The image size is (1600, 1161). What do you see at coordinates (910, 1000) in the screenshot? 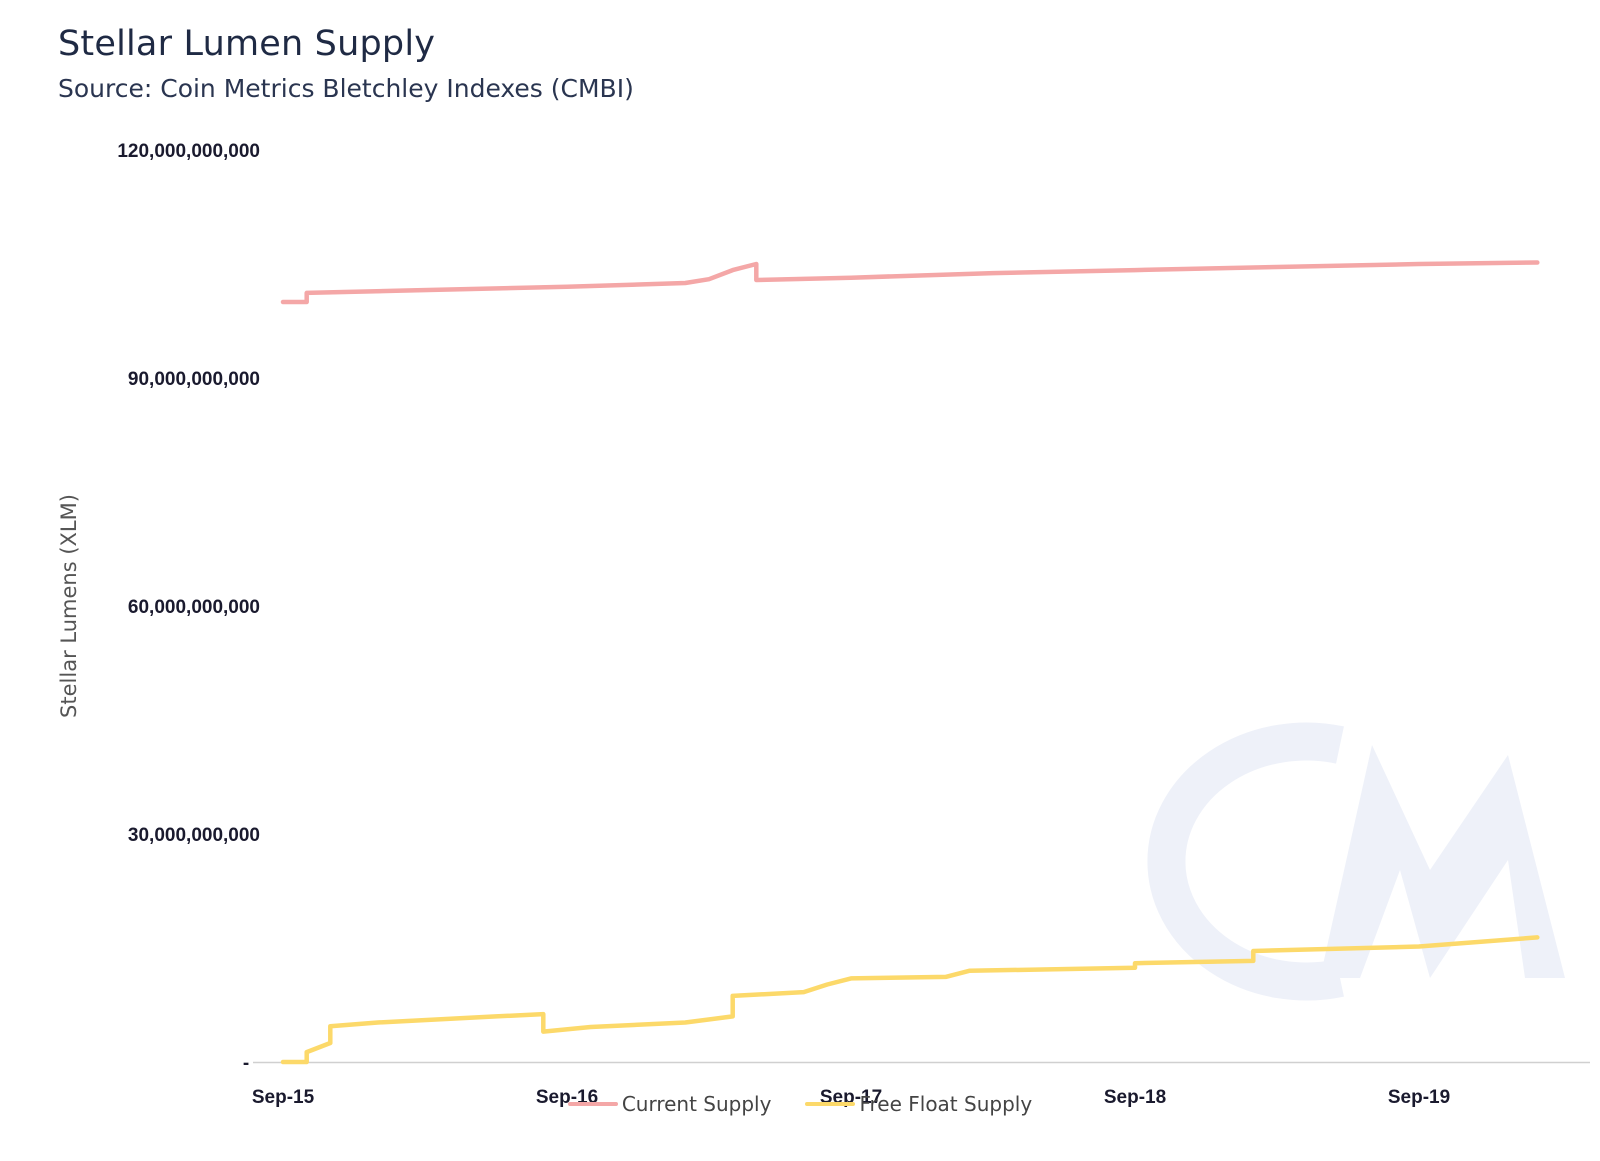
I see `series-line-free-float-supply` at bounding box center [910, 1000].